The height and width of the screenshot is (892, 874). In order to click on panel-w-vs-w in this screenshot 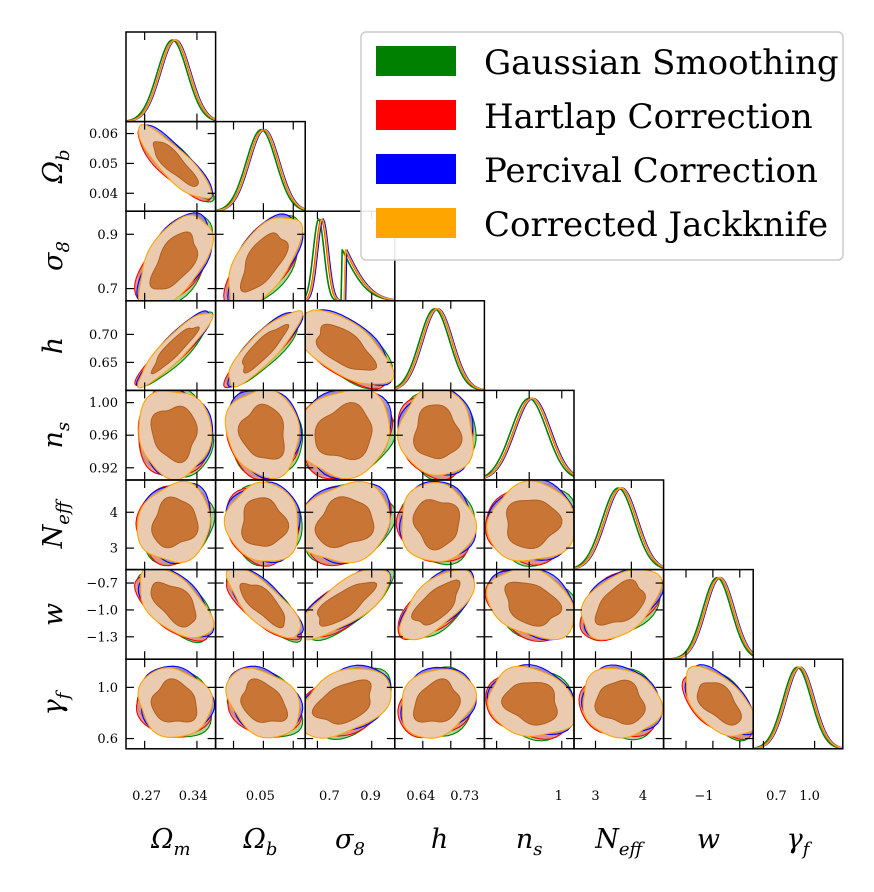, I will do `click(708, 614)`.